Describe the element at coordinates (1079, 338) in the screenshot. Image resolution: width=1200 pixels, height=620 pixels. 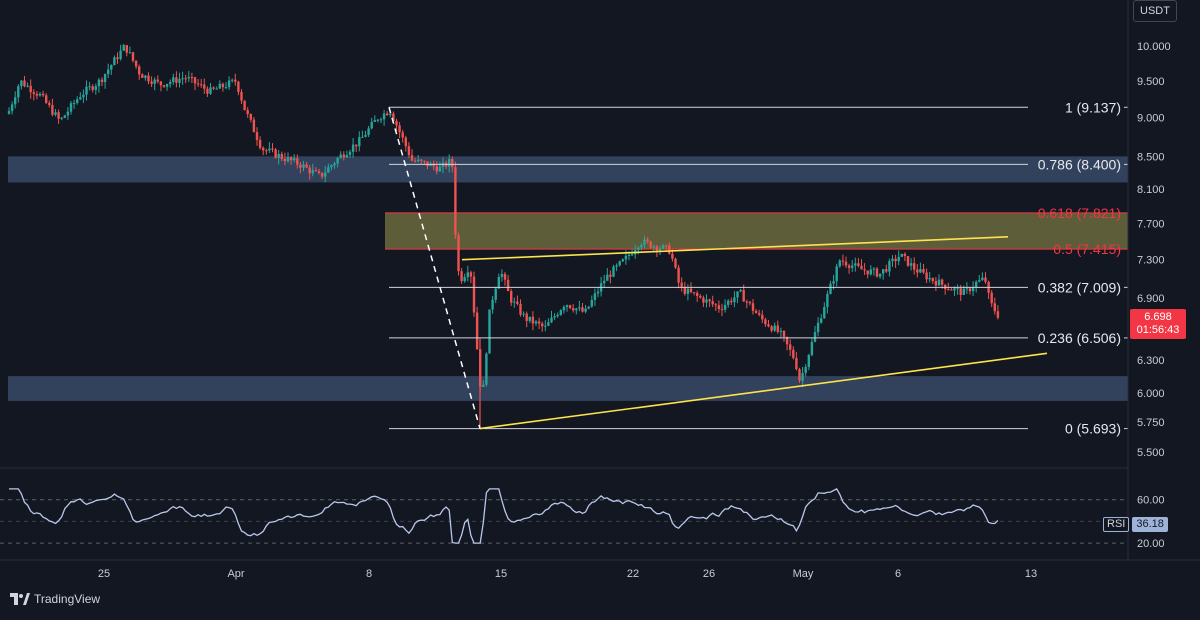
I see `fib-level-label: 0.236 (6.506)` at that location.